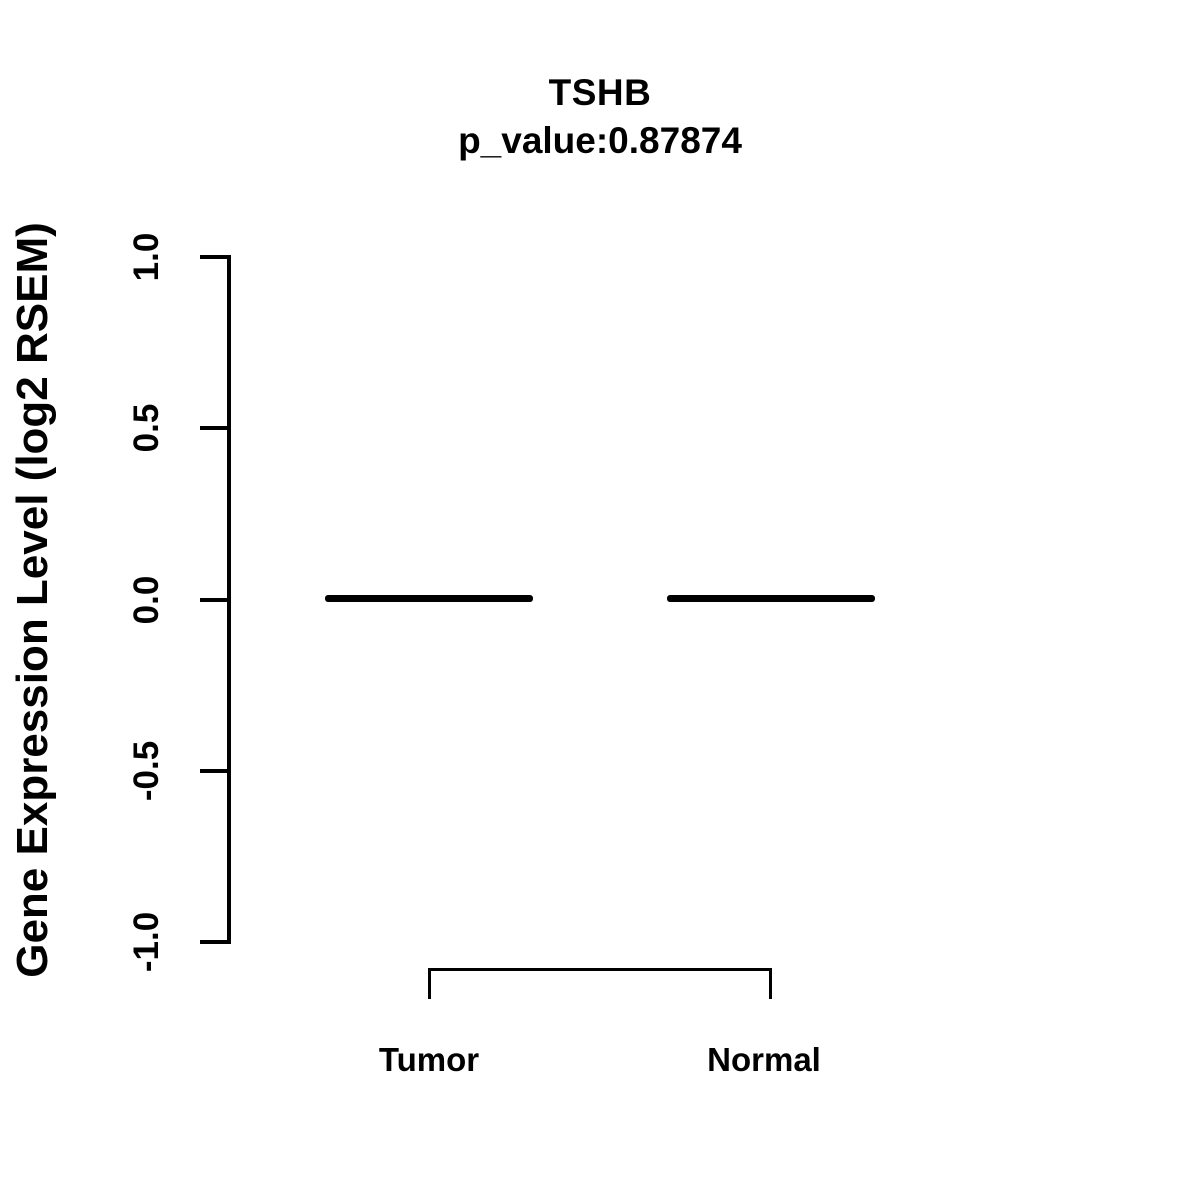 This screenshot has width=1200, height=1200. I want to click on category-label-tumor: Tumor, so click(429, 1059).